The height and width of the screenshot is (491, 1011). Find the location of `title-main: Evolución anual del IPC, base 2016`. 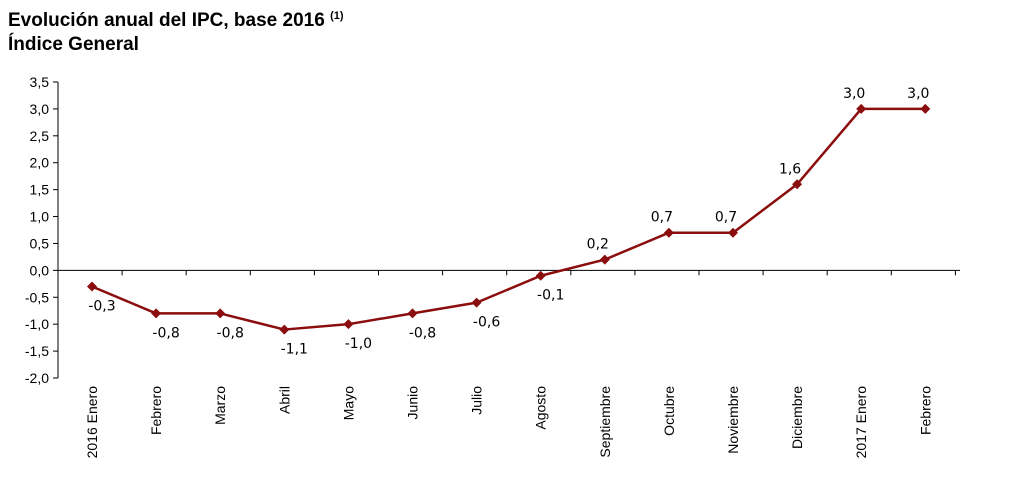

title-main: Evolución anual del IPC, base 2016 is located at coordinates (166, 20).